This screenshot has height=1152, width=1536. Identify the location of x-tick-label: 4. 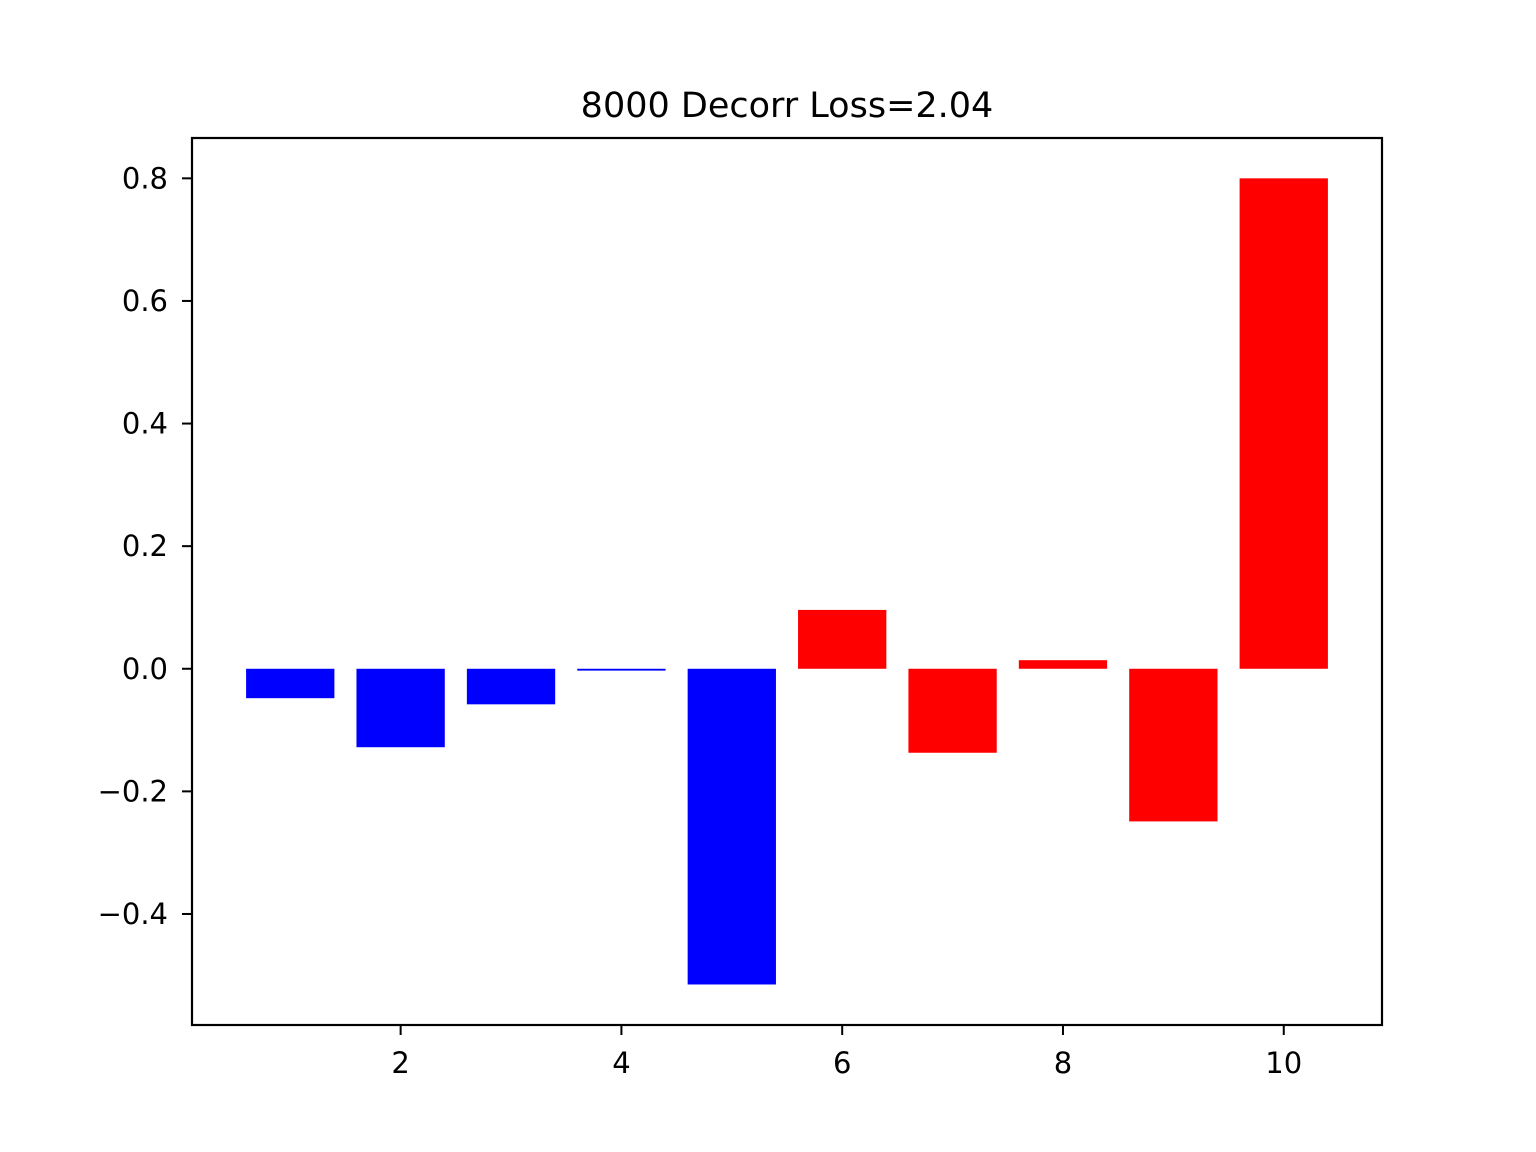
(621, 1063).